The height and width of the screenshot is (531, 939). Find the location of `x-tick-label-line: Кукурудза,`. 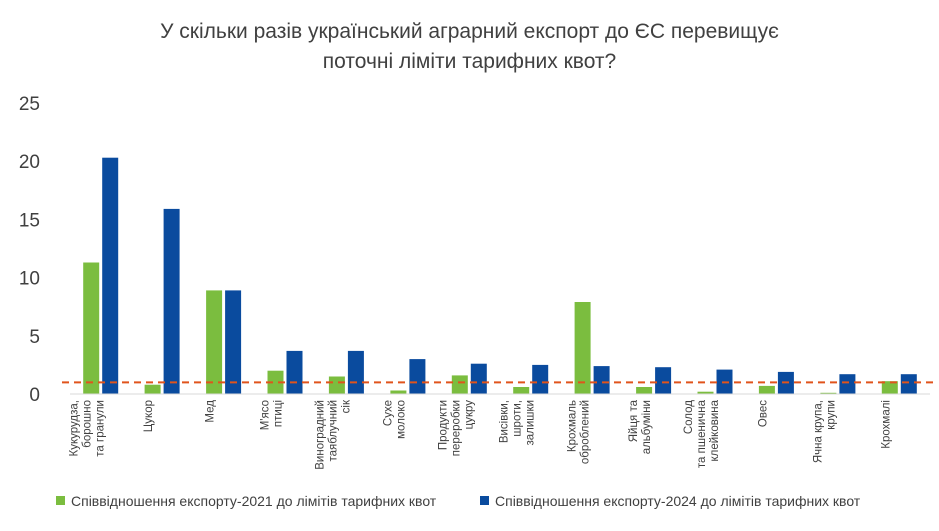

x-tick-label-line: Кукурудза, is located at coordinates (75, 428).